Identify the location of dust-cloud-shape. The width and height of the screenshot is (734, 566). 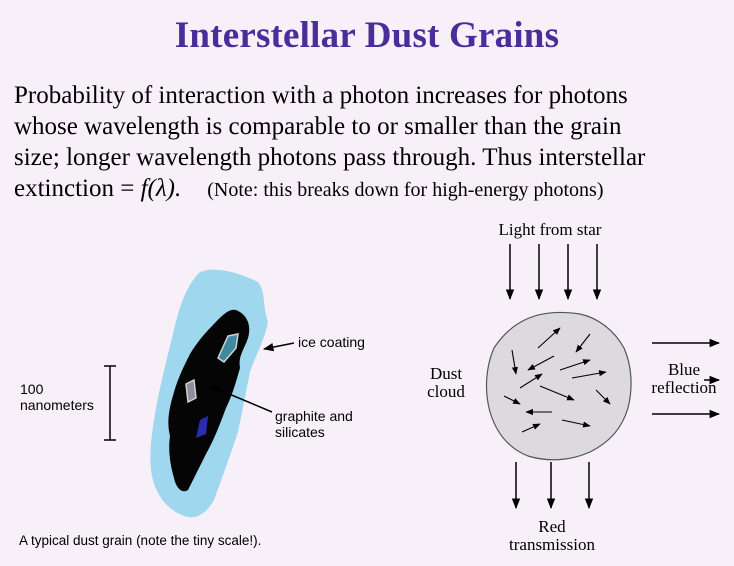
(558, 386).